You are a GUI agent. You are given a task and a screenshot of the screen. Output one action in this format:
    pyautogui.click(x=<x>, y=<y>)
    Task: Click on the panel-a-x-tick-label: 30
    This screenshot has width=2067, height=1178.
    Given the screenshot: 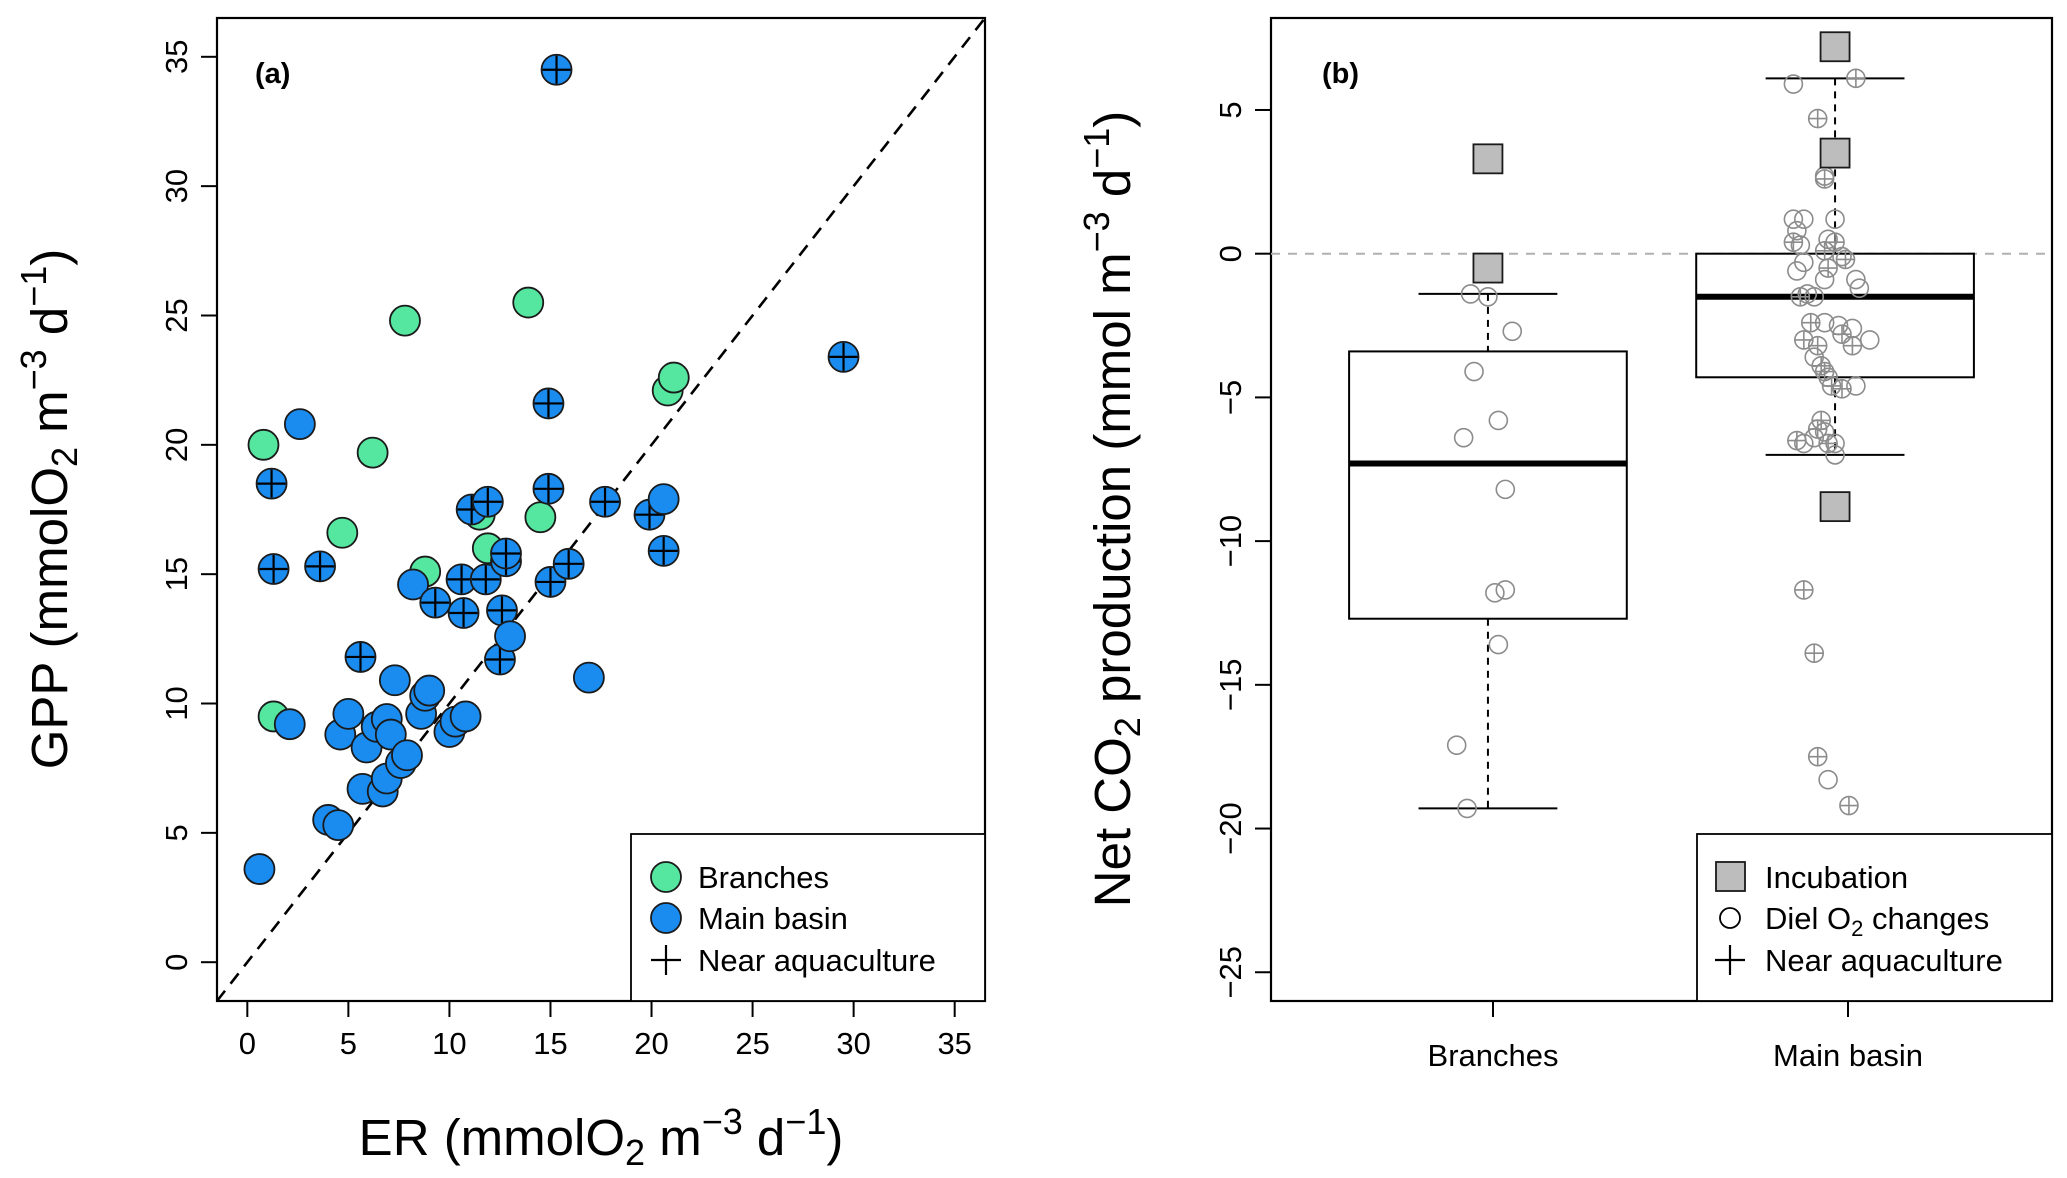 What is the action you would take?
    pyautogui.click(x=853, y=1043)
    